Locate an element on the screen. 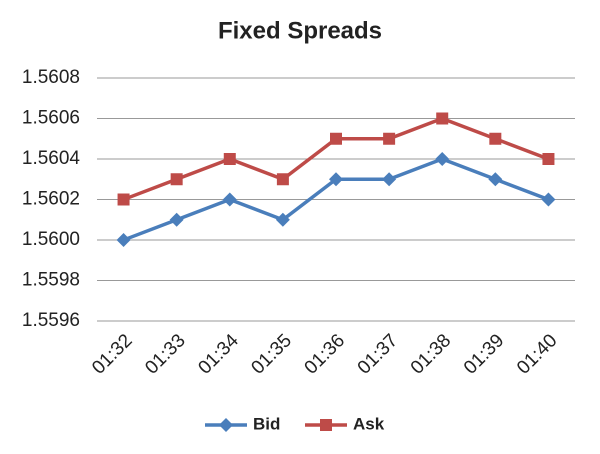 This screenshot has width=600, height=454. x-tick-label: 01:37 is located at coordinates (378, 354).